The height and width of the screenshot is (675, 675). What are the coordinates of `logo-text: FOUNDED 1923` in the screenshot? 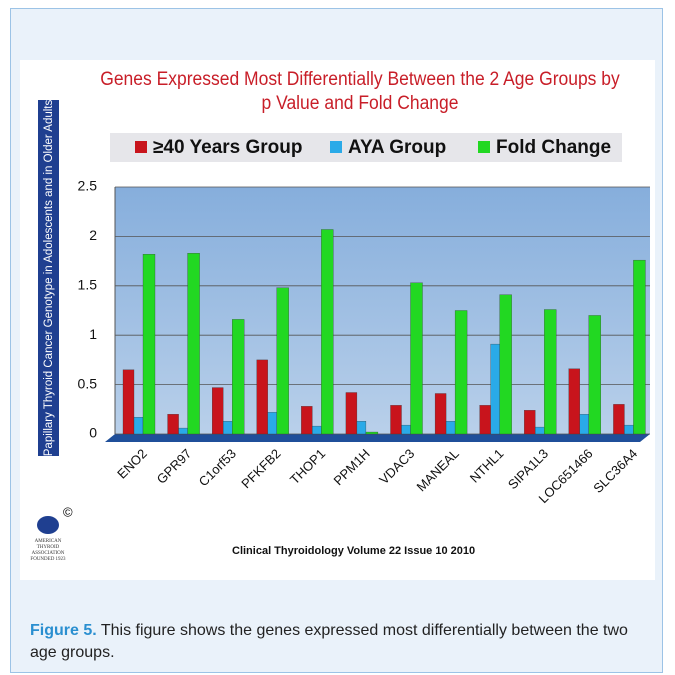 It's located at (48, 559).